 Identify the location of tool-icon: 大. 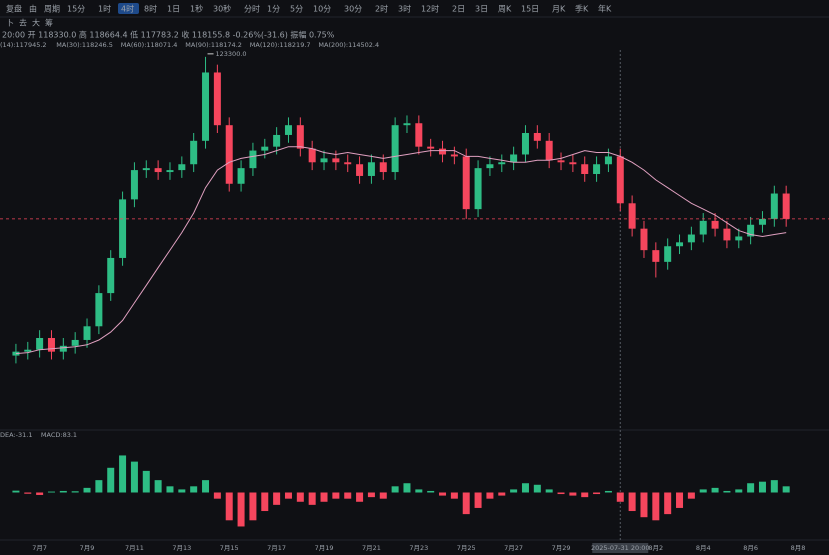
(36, 23).